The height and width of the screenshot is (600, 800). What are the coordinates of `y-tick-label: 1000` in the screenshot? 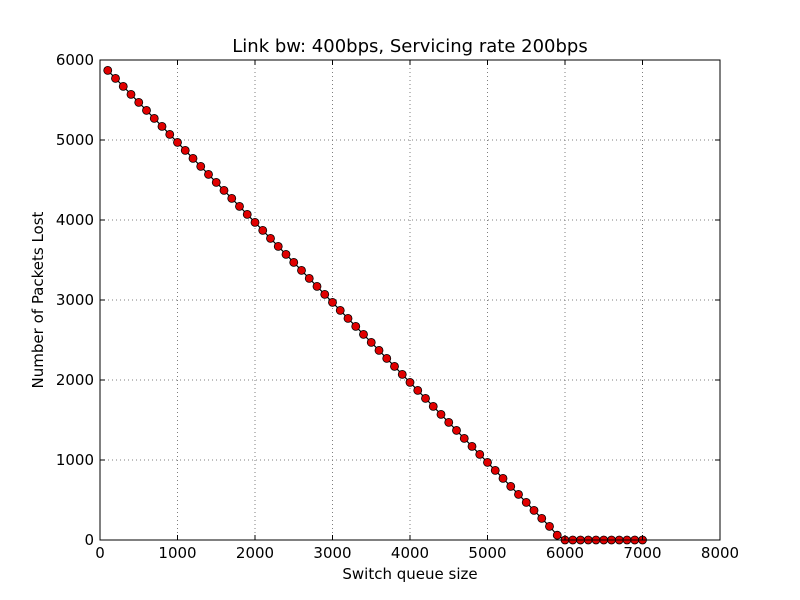 It's located at (75, 460).